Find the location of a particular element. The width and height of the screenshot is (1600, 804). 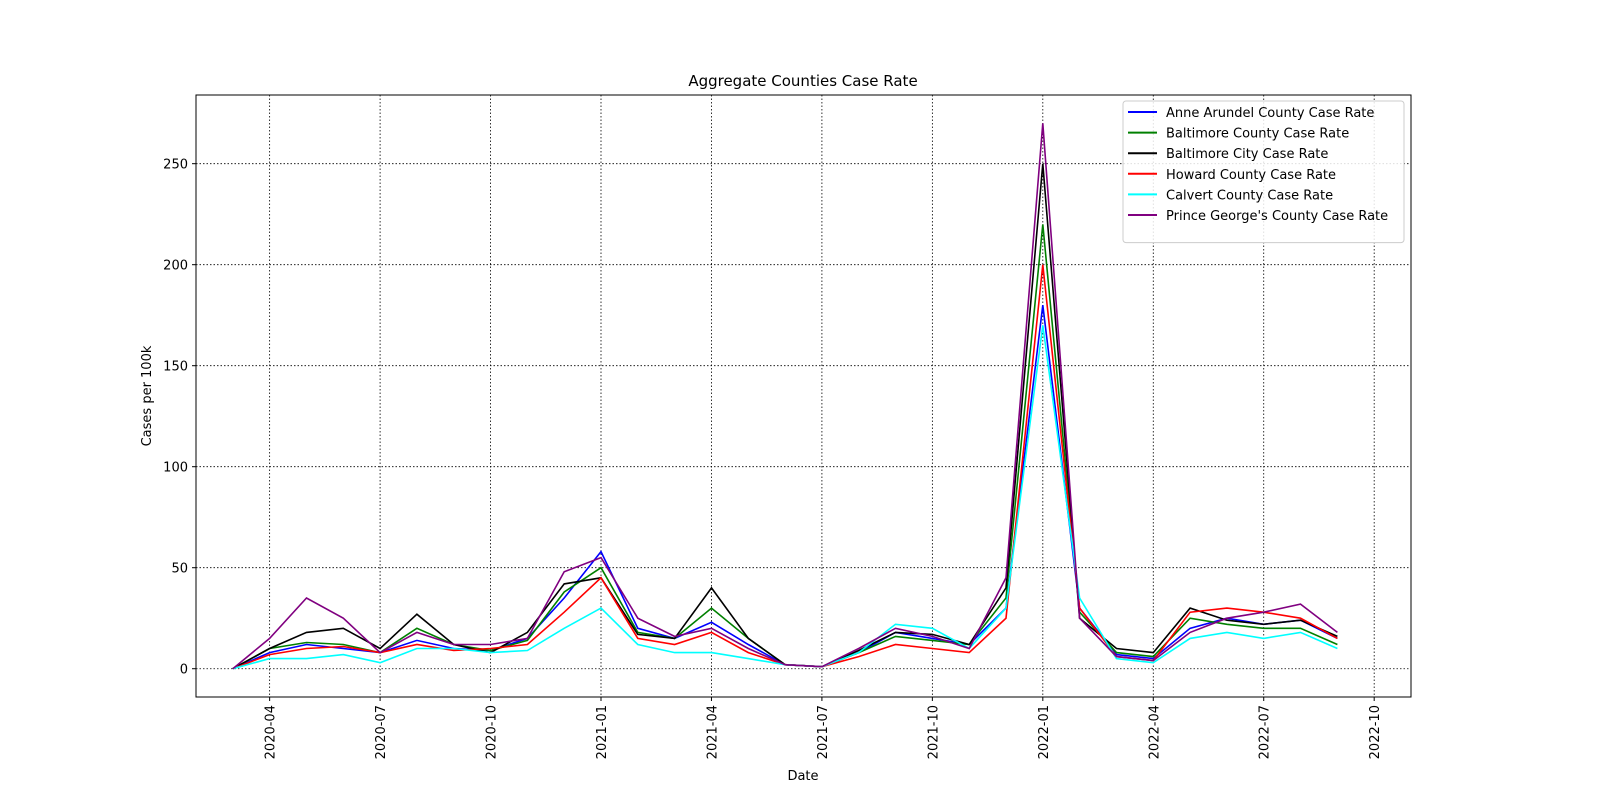

legend-label: Howard County Case Rate is located at coordinates (1251, 175).